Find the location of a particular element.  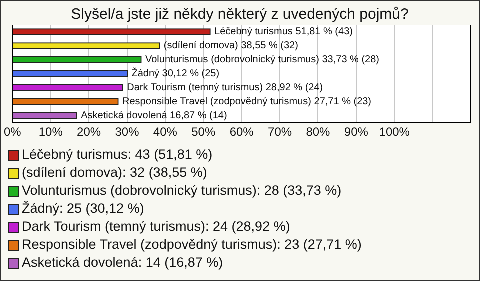

legend-label: (sdílení domova): 32 (38,55 %) is located at coordinates (115, 173).